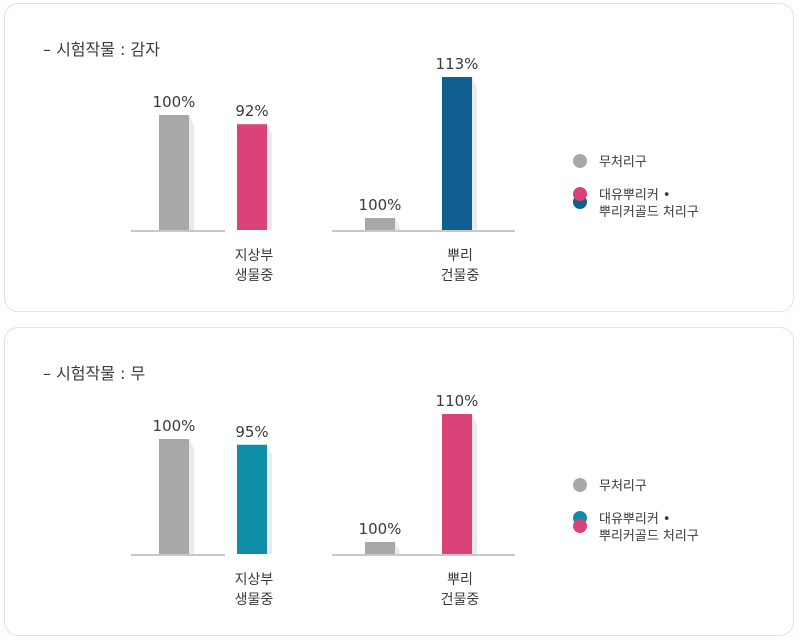 The width and height of the screenshot is (800, 640). What do you see at coordinates (101, 49) in the screenshot?
I see `chart-title: – 시험작물 : 감자` at bounding box center [101, 49].